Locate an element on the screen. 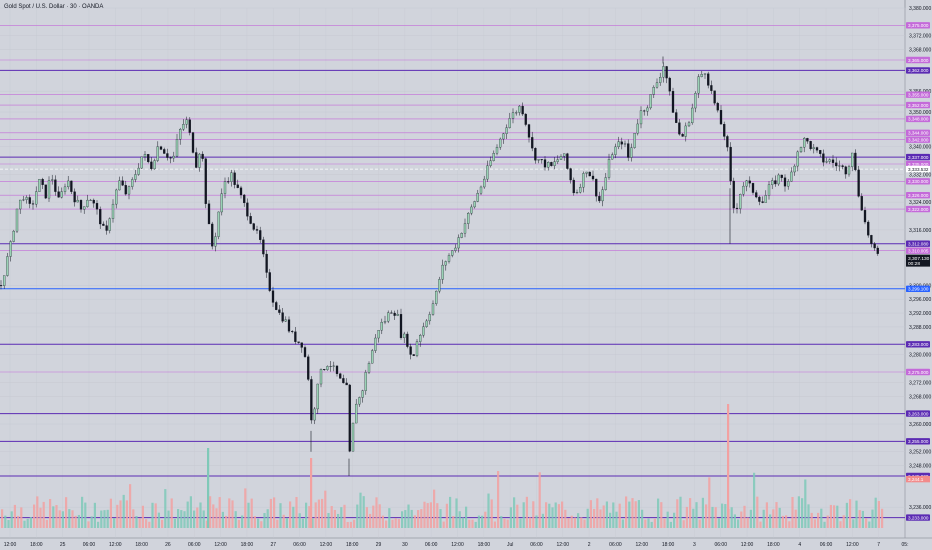 The image size is (932, 550). x-tick-label: 3 is located at coordinates (694, 545).